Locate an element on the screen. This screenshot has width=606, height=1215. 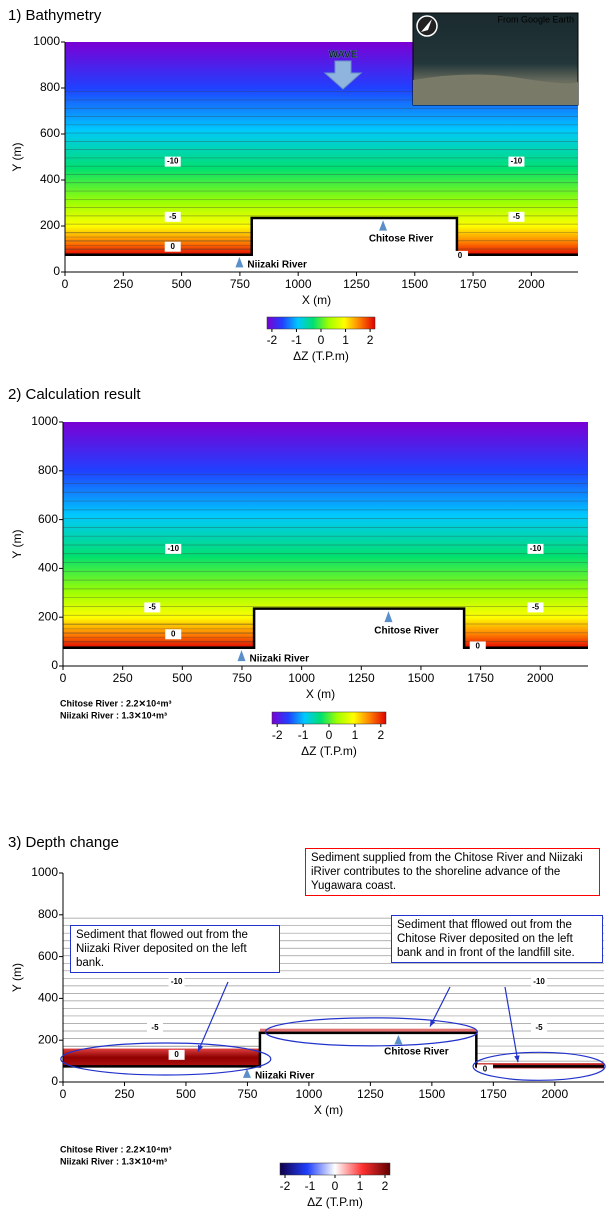
colorbar-tick-label: -1 is located at coordinates (310, 1186).